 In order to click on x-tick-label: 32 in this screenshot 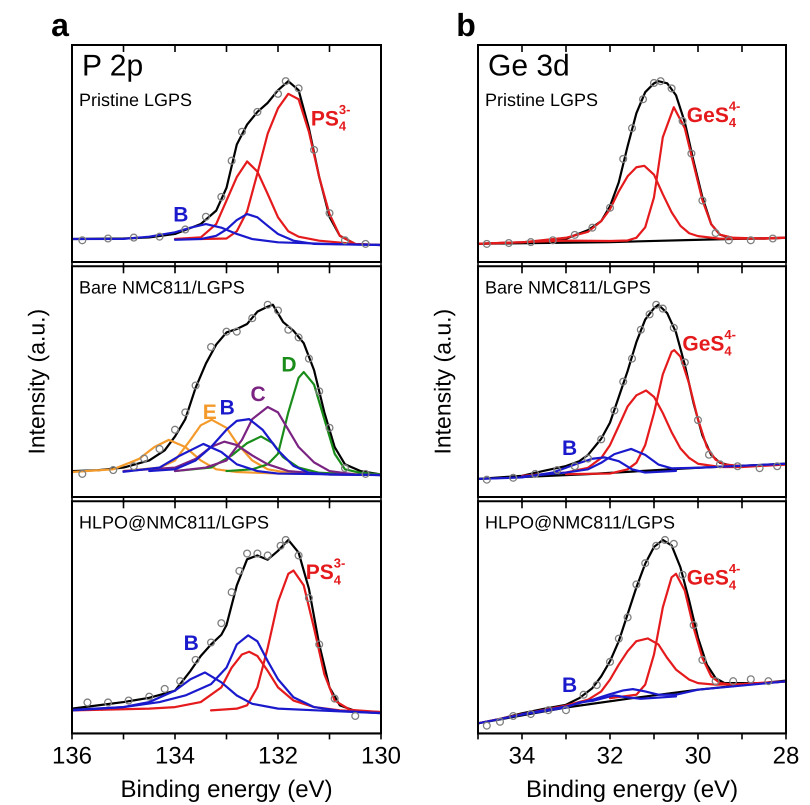, I will do `click(610, 756)`.